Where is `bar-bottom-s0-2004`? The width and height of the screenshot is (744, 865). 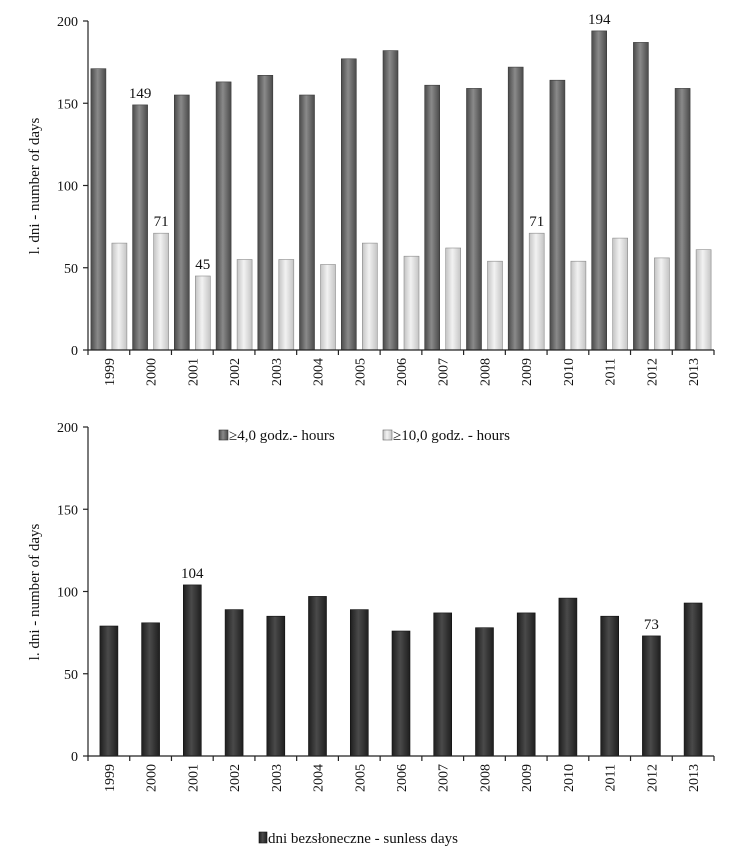 bar-bottom-s0-2004 is located at coordinates (317, 676).